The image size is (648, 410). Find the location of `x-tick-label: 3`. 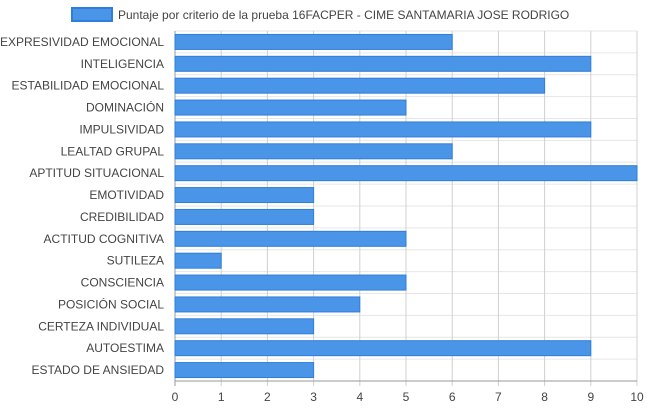

x-tick-label: 3 is located at coordinates (313, 397).